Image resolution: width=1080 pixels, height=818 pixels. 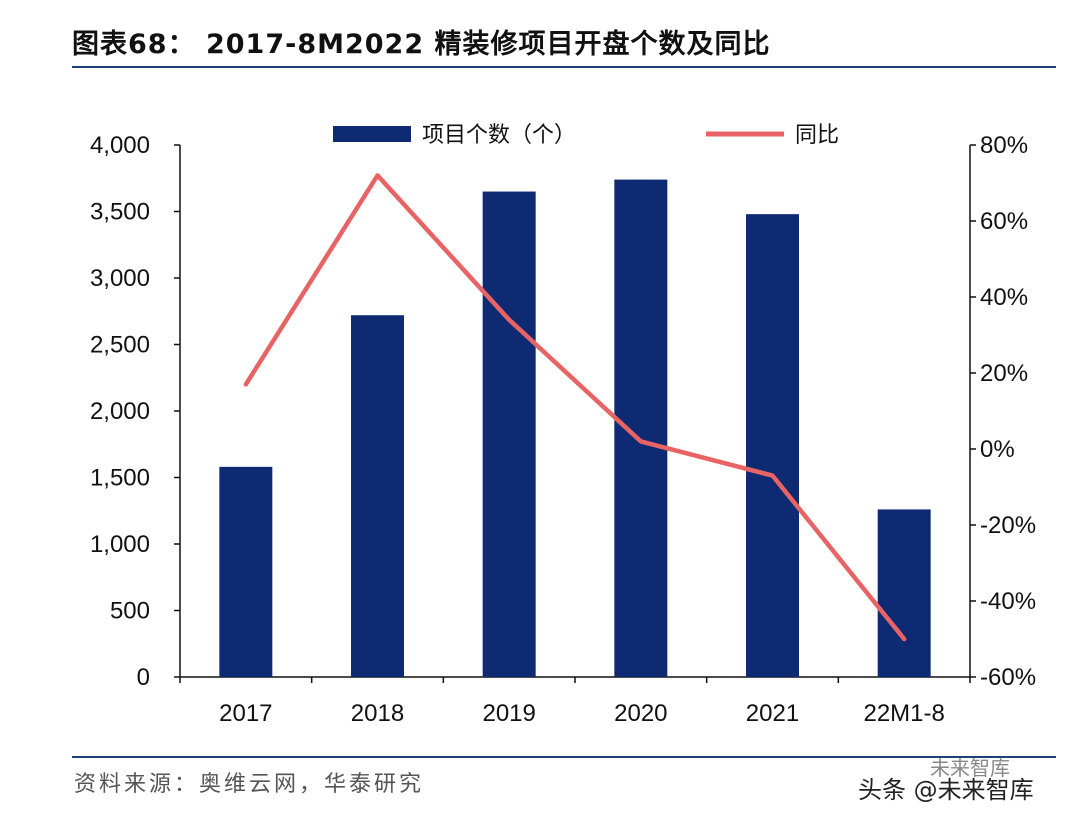 What do you see at coordinates (1004, 145) in the screenshot?
I see `y-right-tick-label: 80%` at bounding box center [1004, 145].